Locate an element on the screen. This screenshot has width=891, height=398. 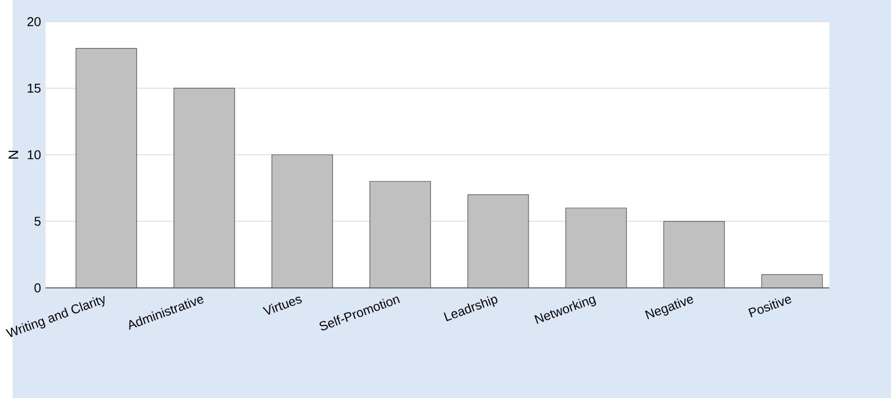
x-tick-label: Positive is located at coordinates (770, 307).